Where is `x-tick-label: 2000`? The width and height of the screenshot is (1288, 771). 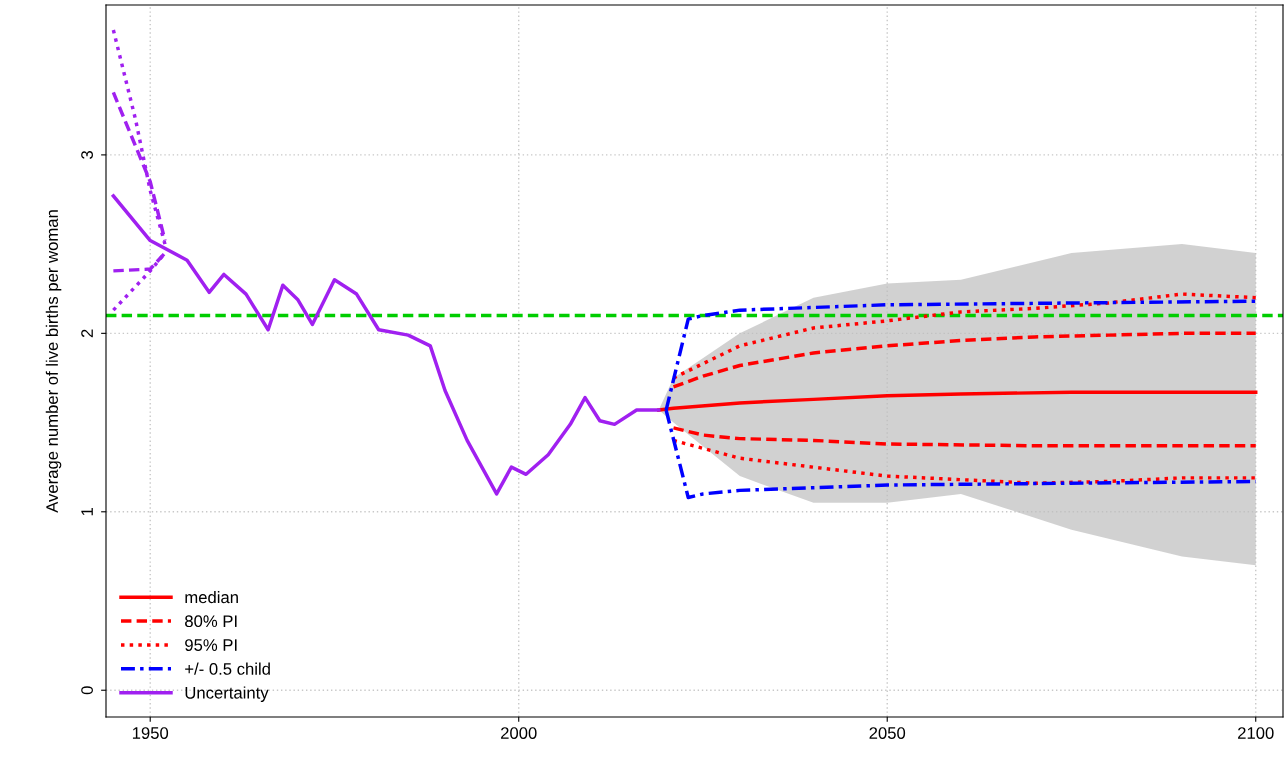
x-tick-label: 2000 is located at coordinates (519, 733).